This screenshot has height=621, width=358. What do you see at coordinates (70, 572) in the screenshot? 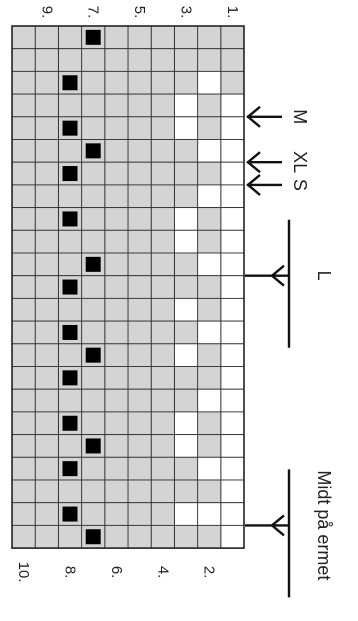
I see `bottom-column-label: 8.` at bounding box center [70, 572].